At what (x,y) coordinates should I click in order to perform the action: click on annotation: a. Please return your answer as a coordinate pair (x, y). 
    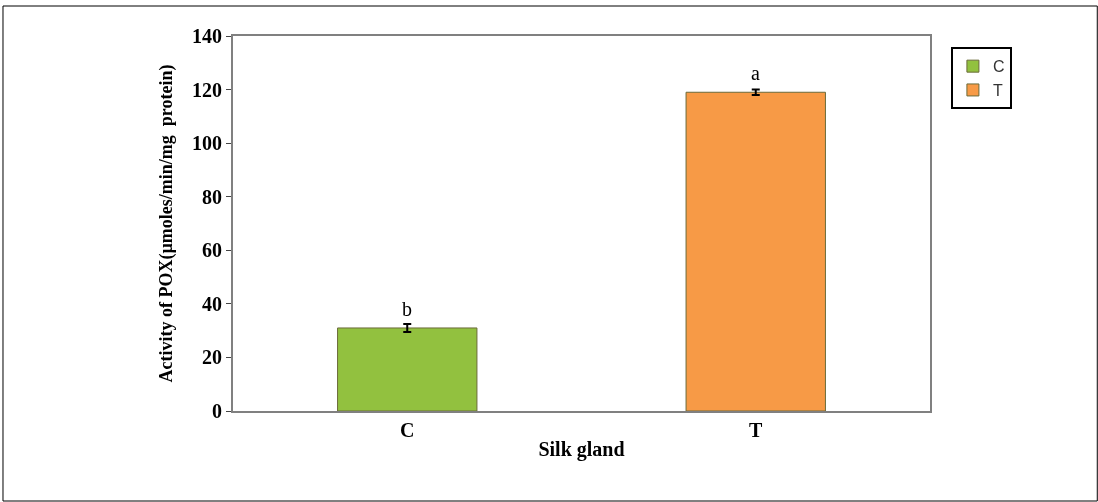
    Looking at the image, I should click on (755, 73).